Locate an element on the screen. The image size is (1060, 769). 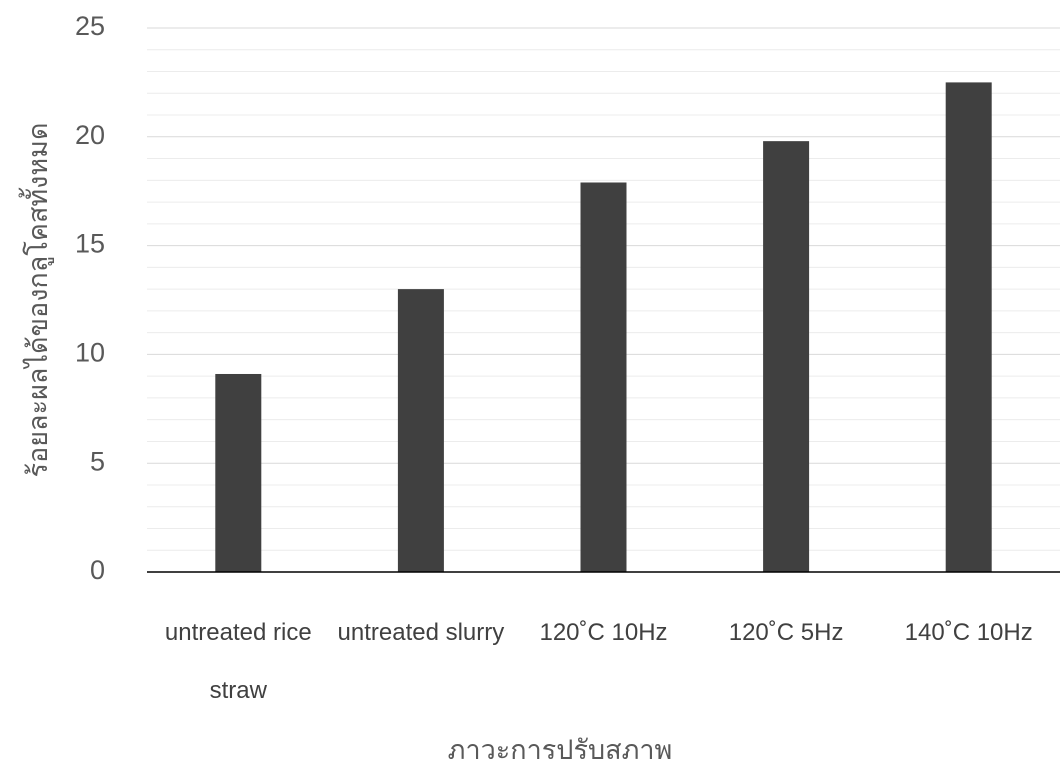
x-tick-label: 120˚C 5Hz is located at coordinates (786, 632).